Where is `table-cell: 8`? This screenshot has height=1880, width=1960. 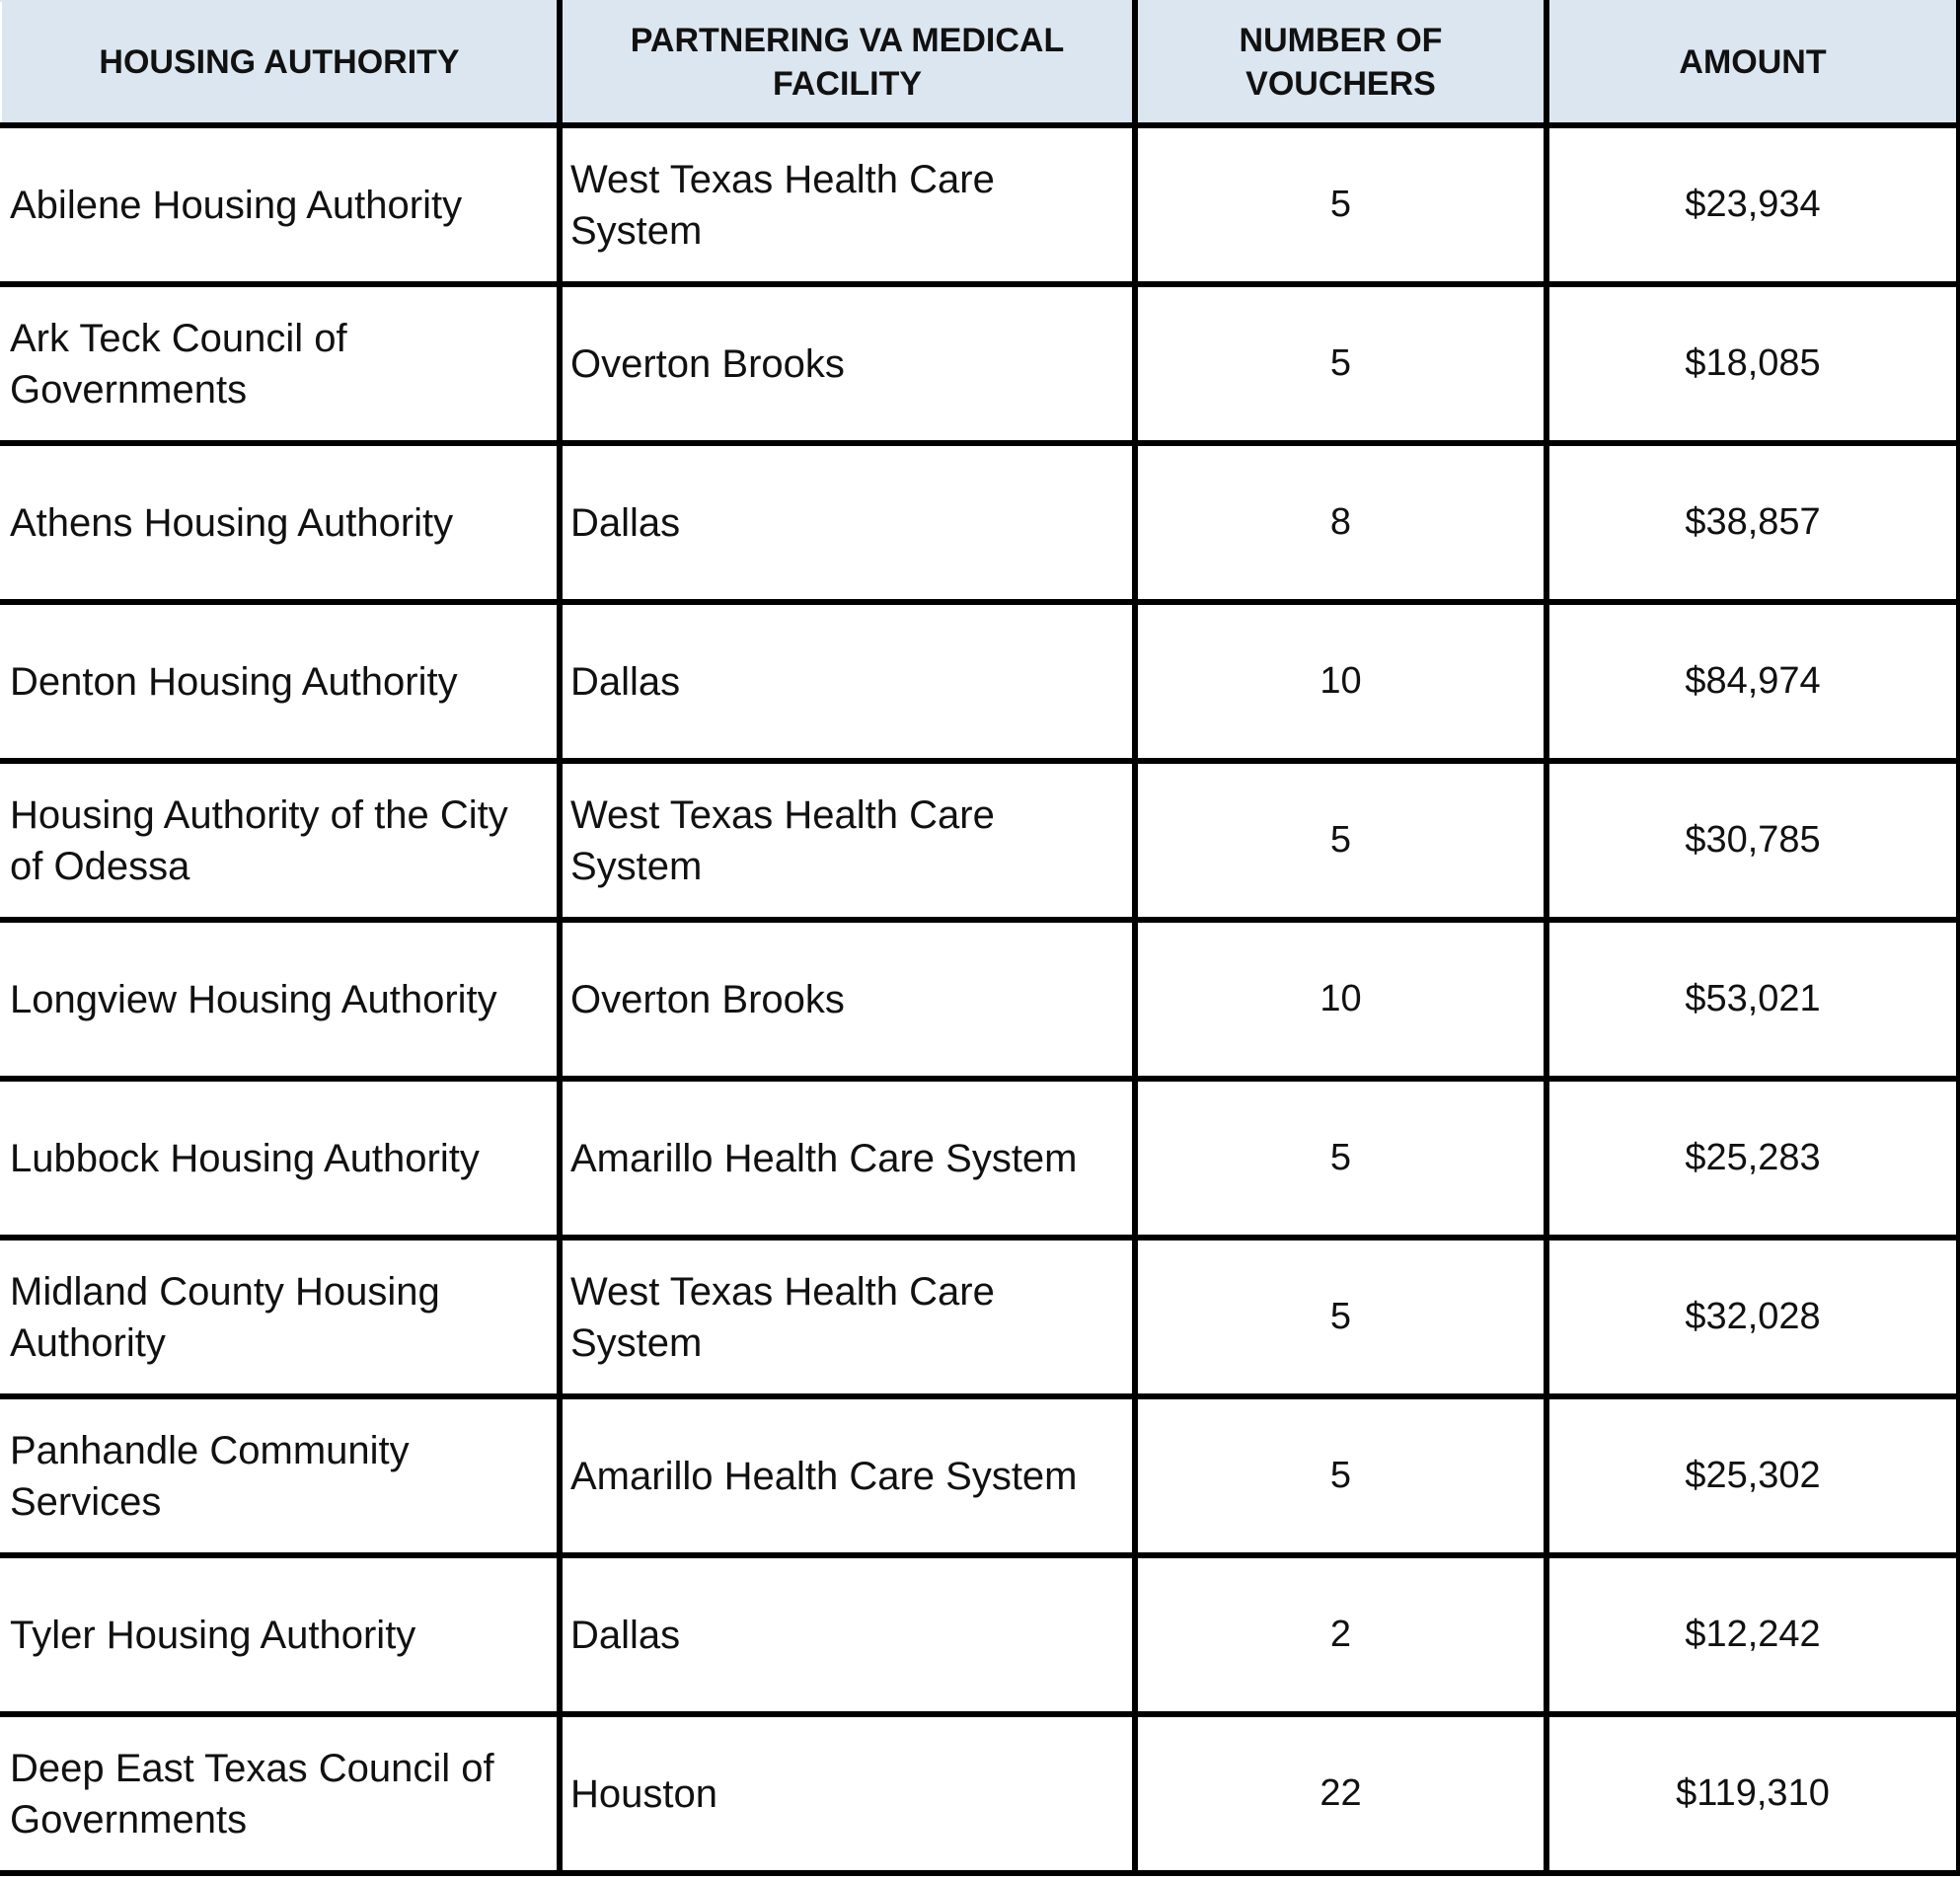
table-cell: 8 is located at coordinates (1340, 522).